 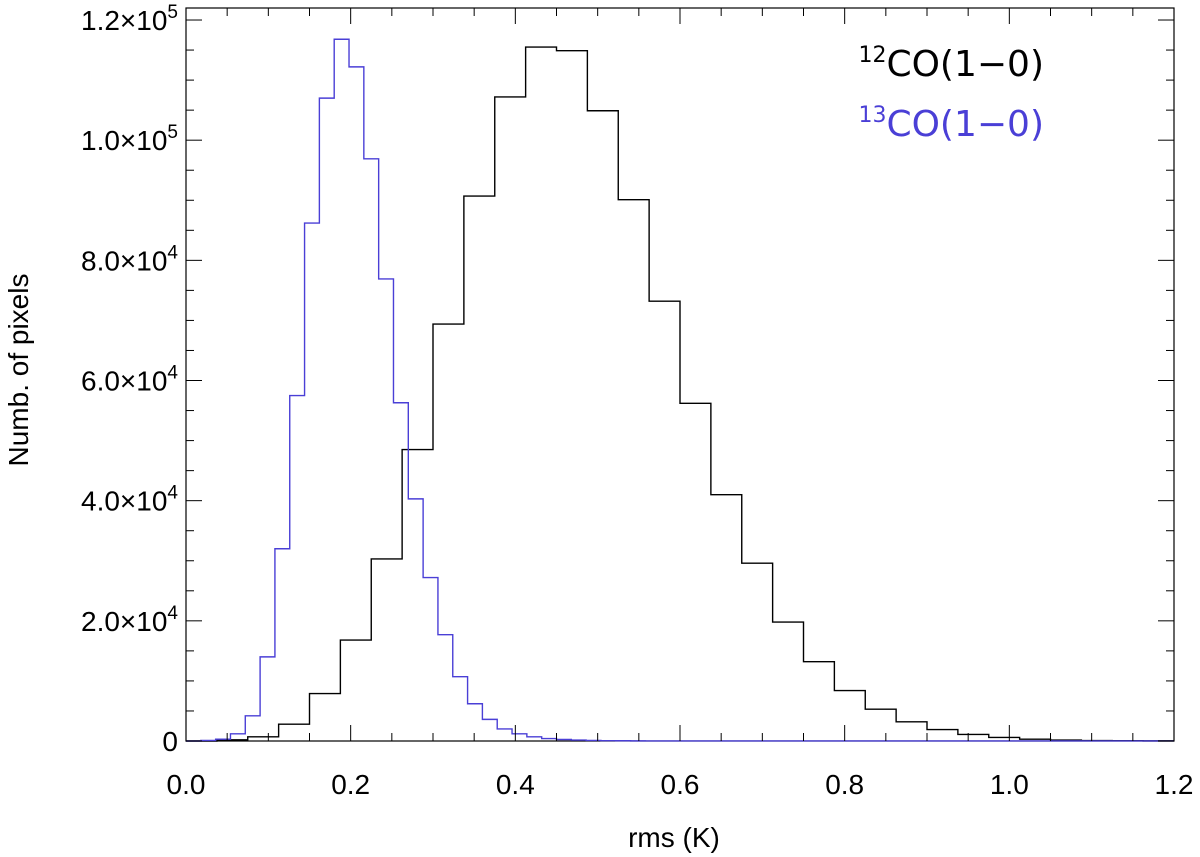 What do you see at coordinates (515, 784) in the screenshot?
I see `x-tick-label: 0.4` at bounding box center [515, 784].